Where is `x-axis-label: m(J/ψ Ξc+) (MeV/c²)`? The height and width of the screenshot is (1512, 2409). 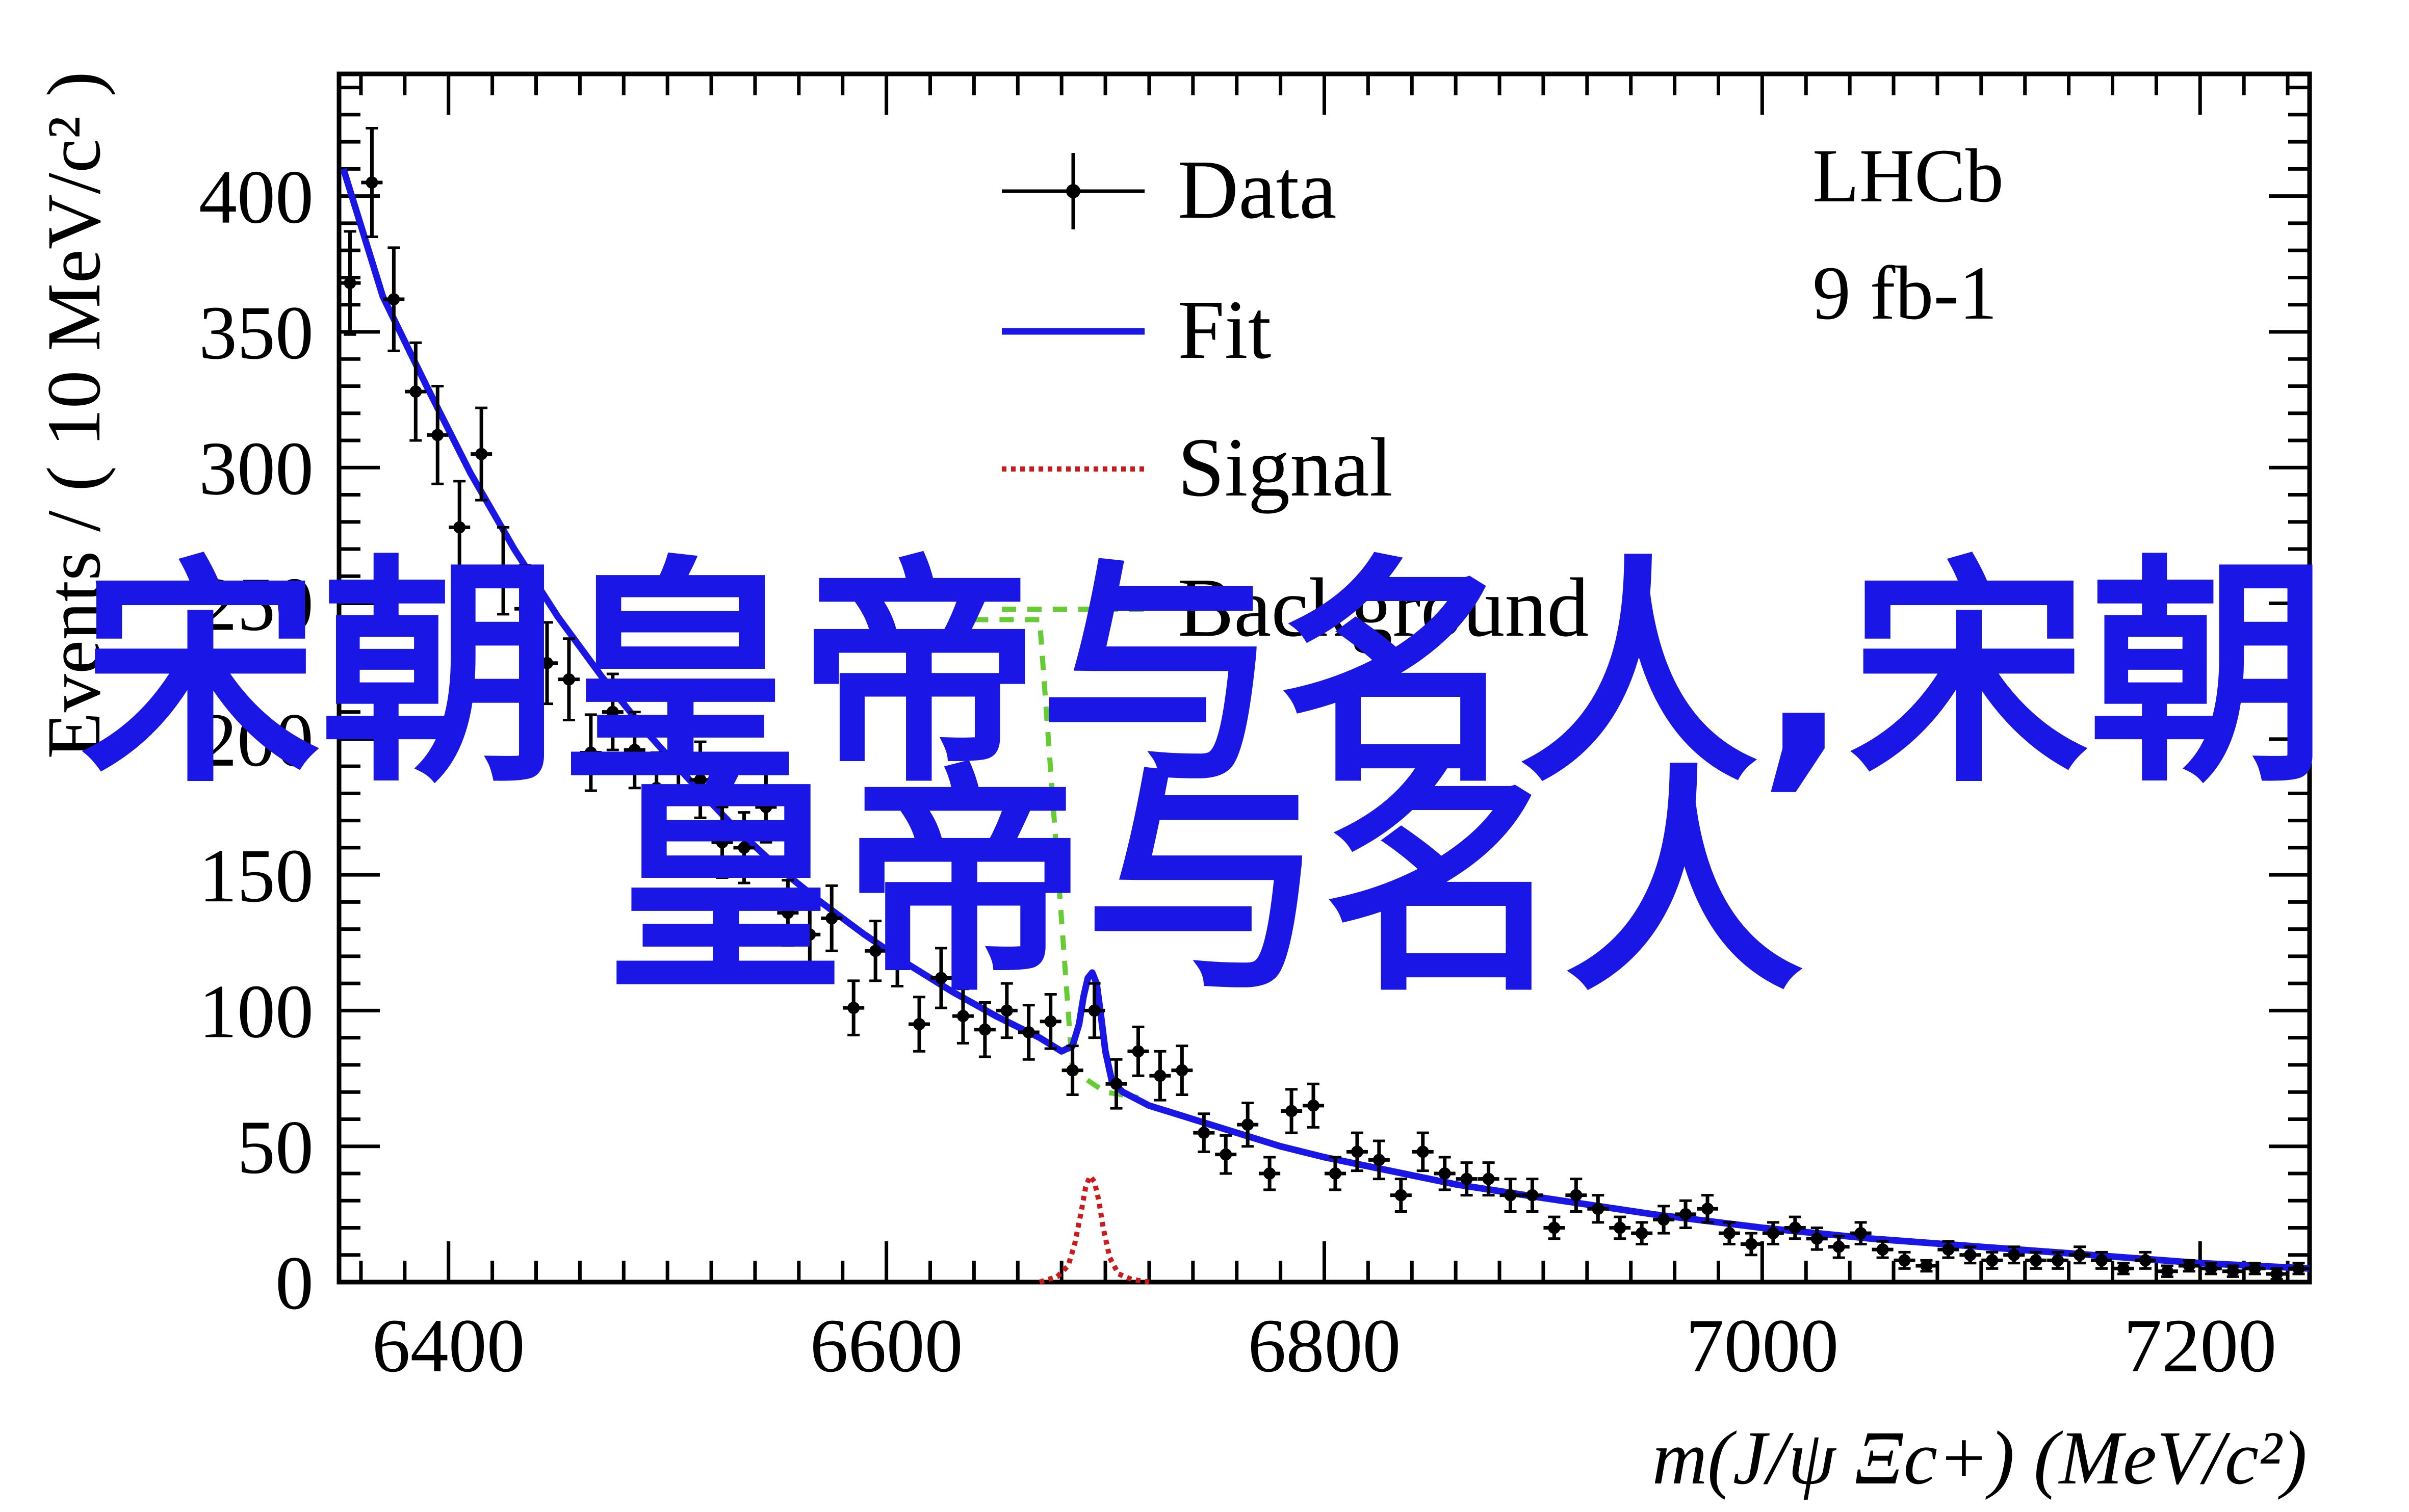 x-axis-label: m(J/ψ Ξc+) (MeV/c²) is located at coordinates (1980, 1458).